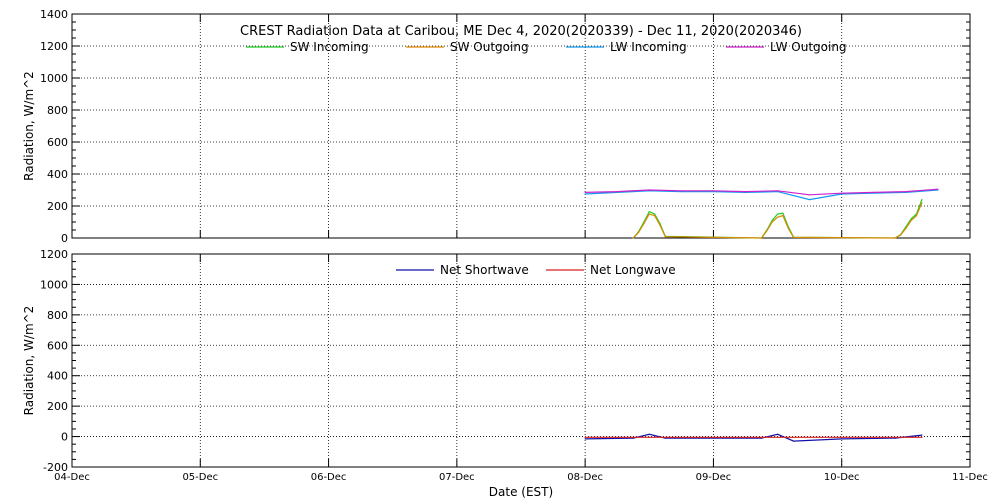 The height and width of the screenshot is (500, 1000). What do you see at coordinates (521, 492) in the screenshot?
I see `x-axis-label: Date (EST)` at bounding box center [521, 492].